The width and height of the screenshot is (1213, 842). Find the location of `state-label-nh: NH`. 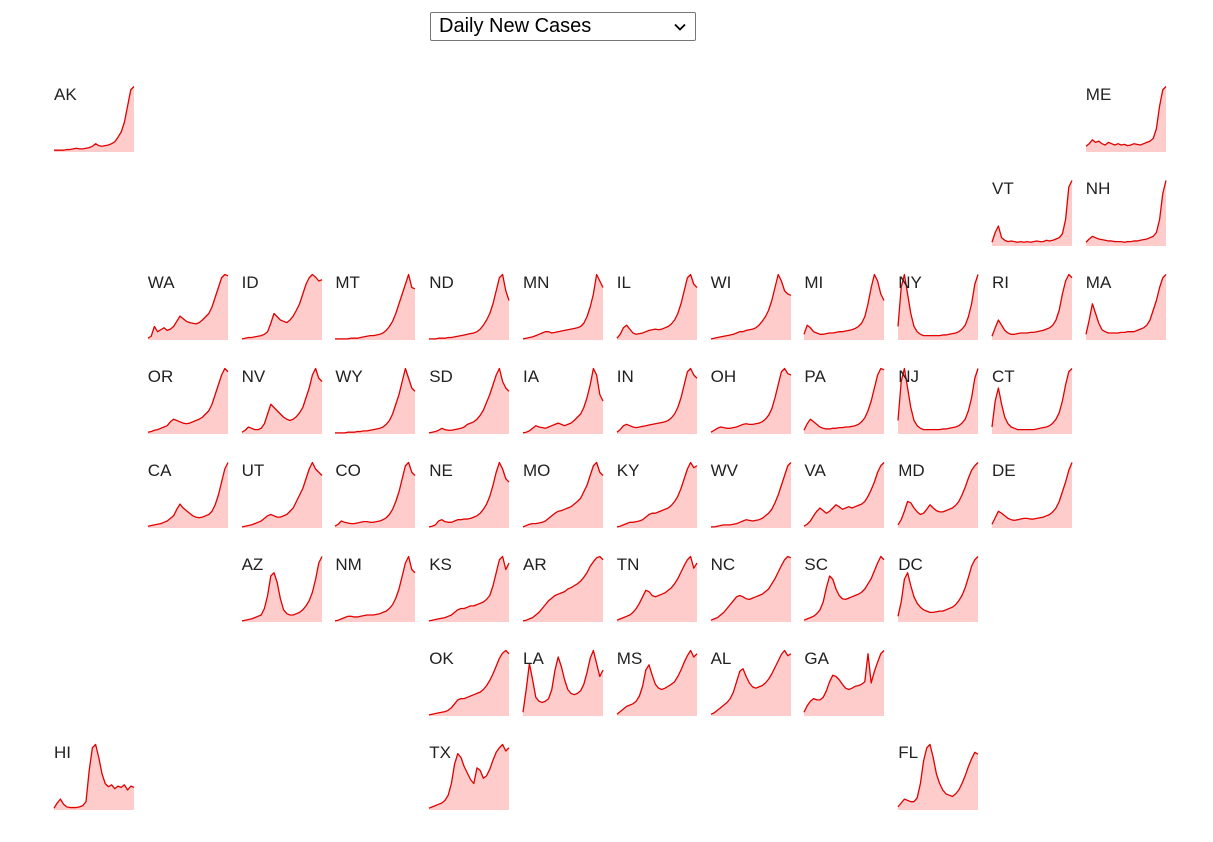

state-label-nh: NH is located at coordinates (1098, 188).